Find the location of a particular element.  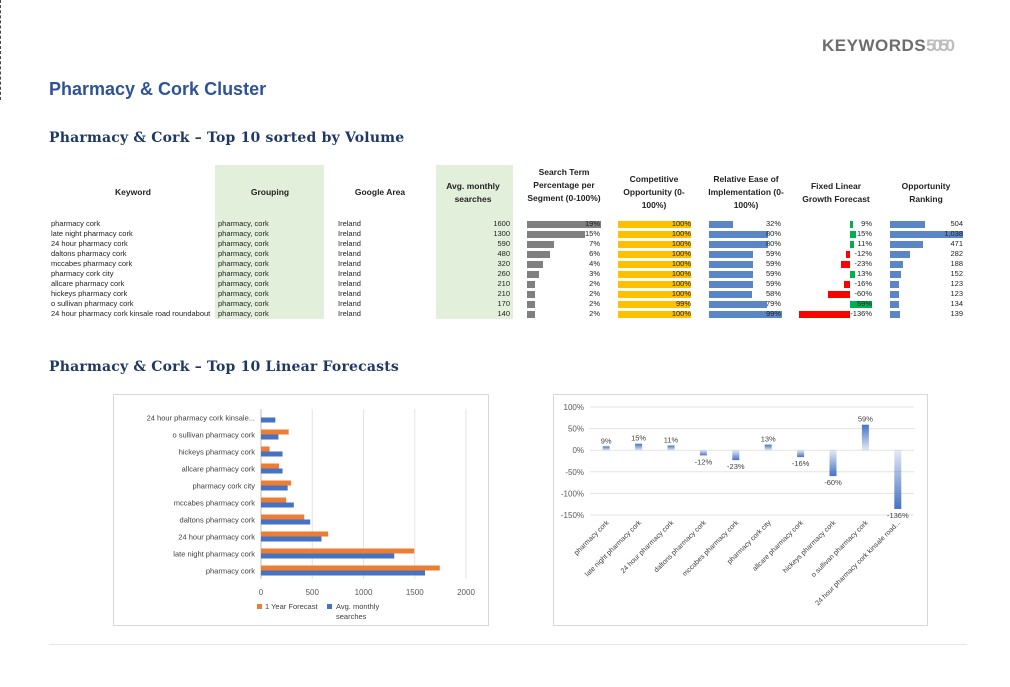

table-cell-keyword: late night pharmacy cork is located at coordinates (92, 233).